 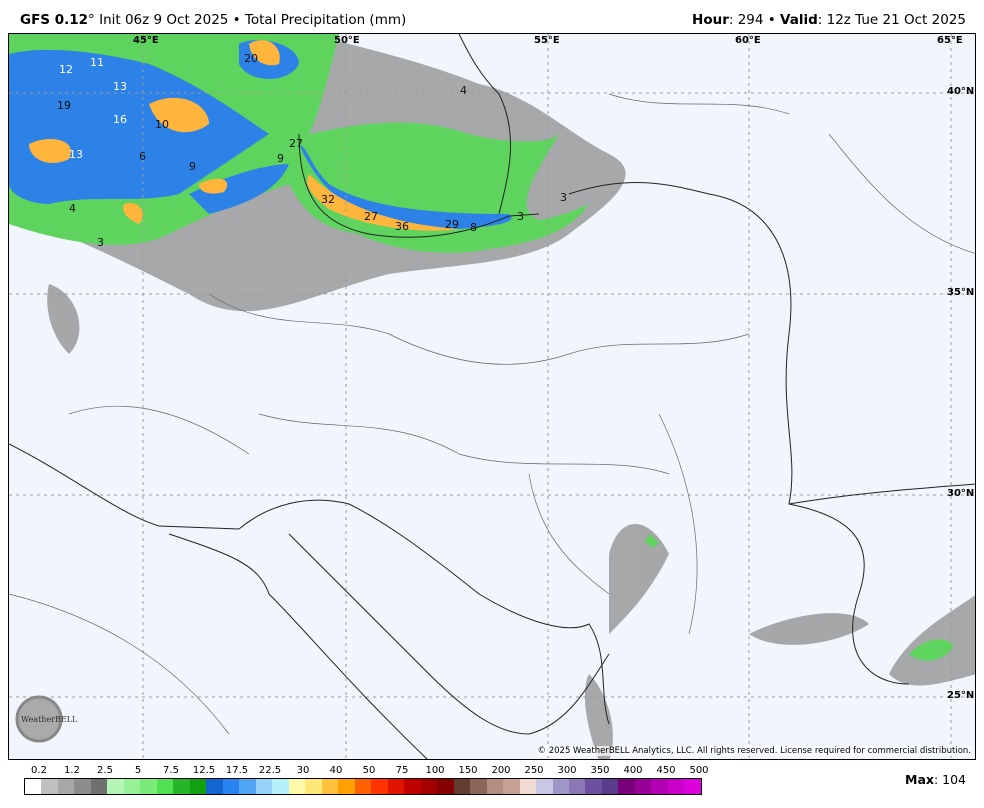 What do you see at coordinates (336, 770) in the screenshot?
I see `colorbar-label: 40` at bounding box center [336, 770].